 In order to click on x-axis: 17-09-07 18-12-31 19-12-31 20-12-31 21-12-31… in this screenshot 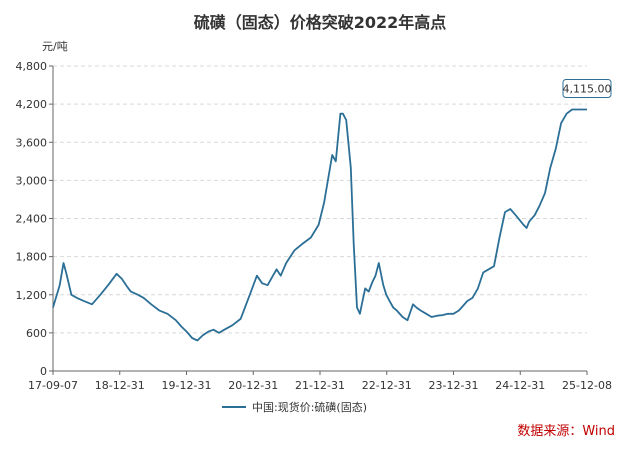, I will do `click(320, 381)`.